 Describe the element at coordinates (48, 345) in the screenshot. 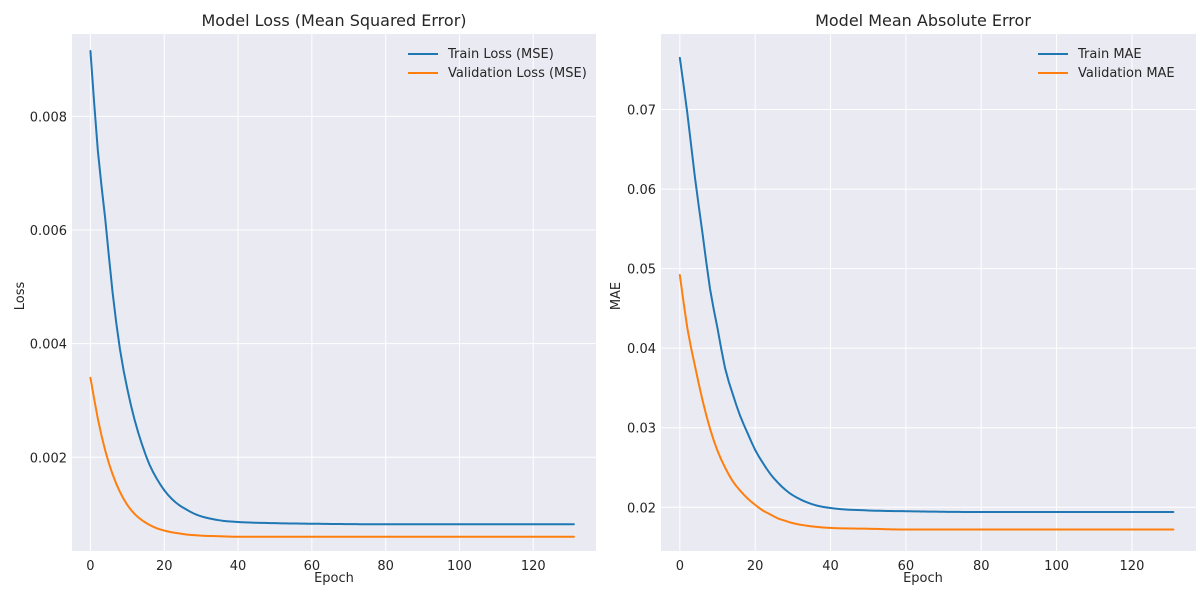

I see `loss-y-tick-label: 0.004` at that location.